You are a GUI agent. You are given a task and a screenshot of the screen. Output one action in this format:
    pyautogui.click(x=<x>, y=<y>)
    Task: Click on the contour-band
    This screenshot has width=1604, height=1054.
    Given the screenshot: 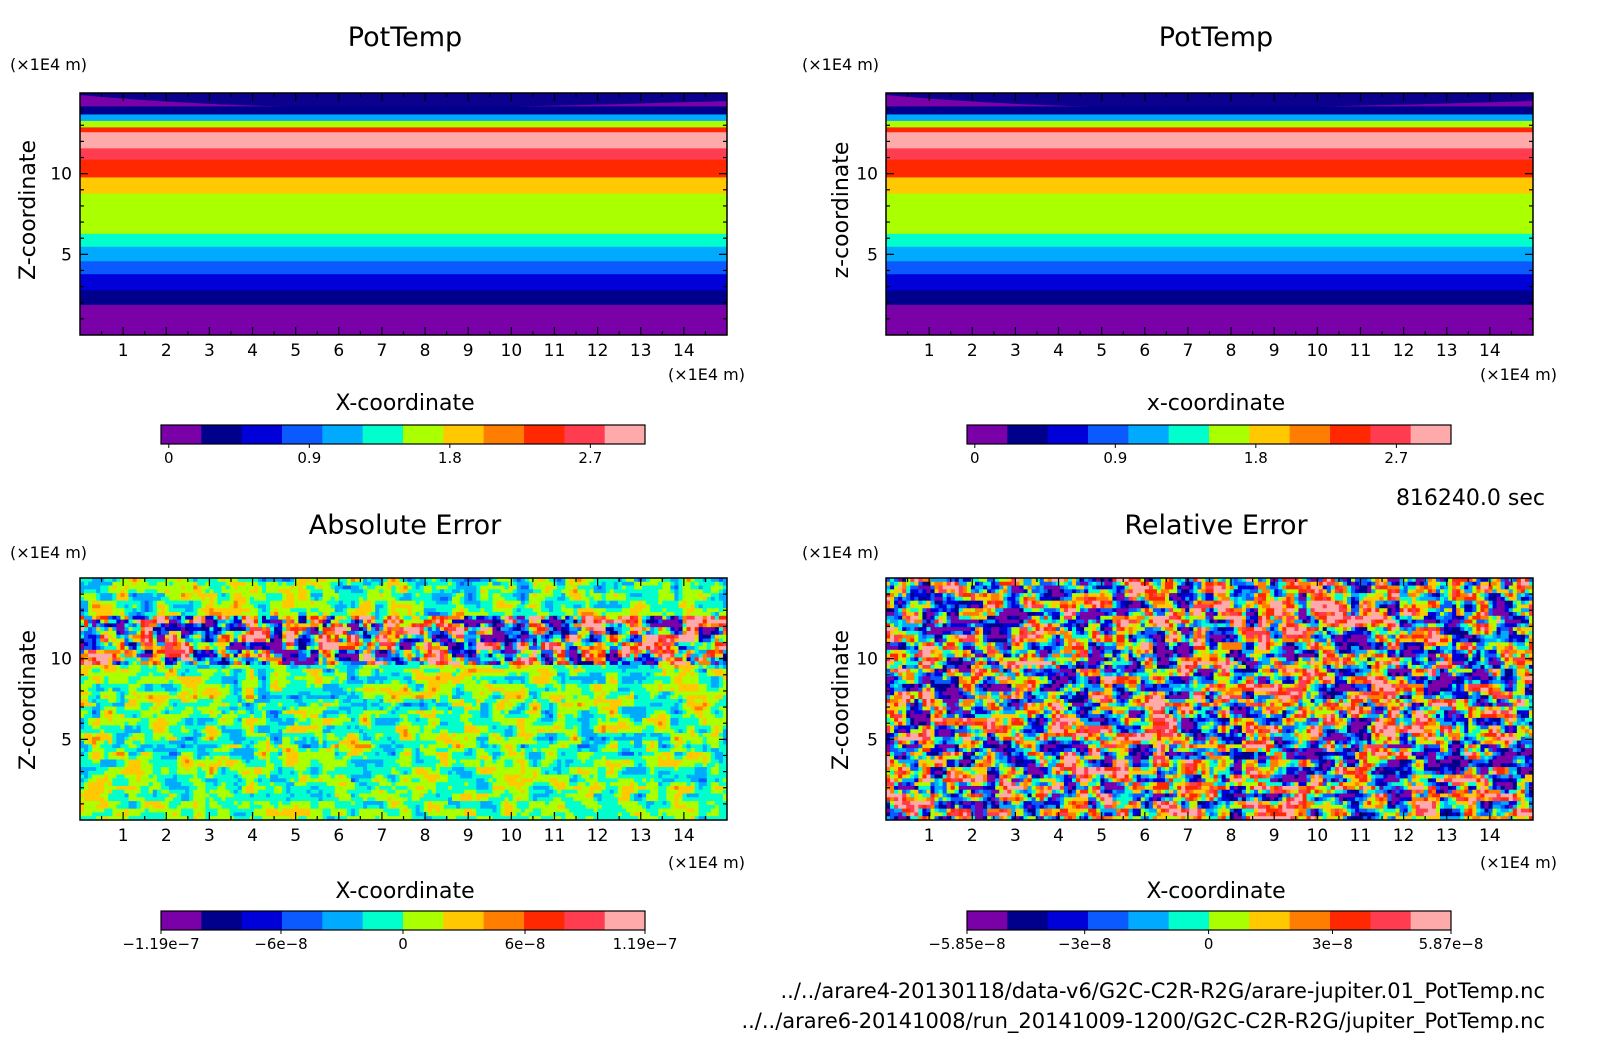 What is the action you would take?
    pyautogui.click(x=1209, y=100)
    